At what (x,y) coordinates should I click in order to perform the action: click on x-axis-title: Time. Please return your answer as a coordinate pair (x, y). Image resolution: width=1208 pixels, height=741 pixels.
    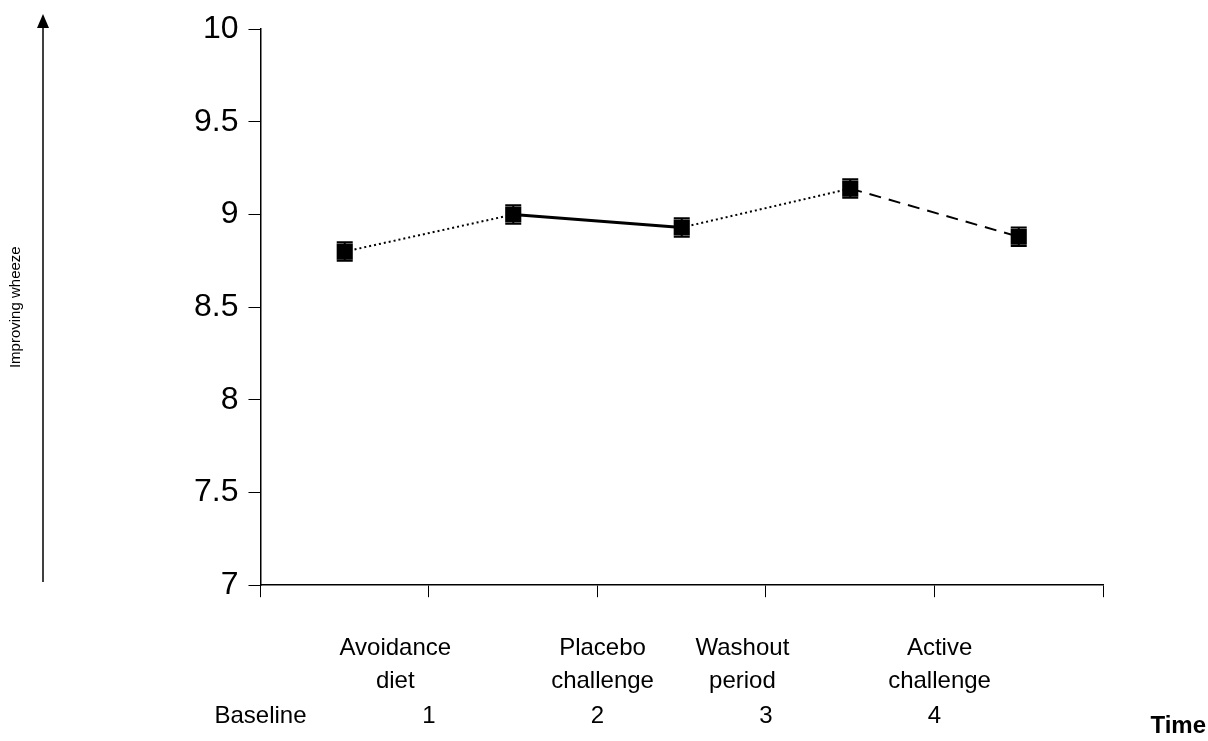
    Looking at the image, I should click on (1178, 725).